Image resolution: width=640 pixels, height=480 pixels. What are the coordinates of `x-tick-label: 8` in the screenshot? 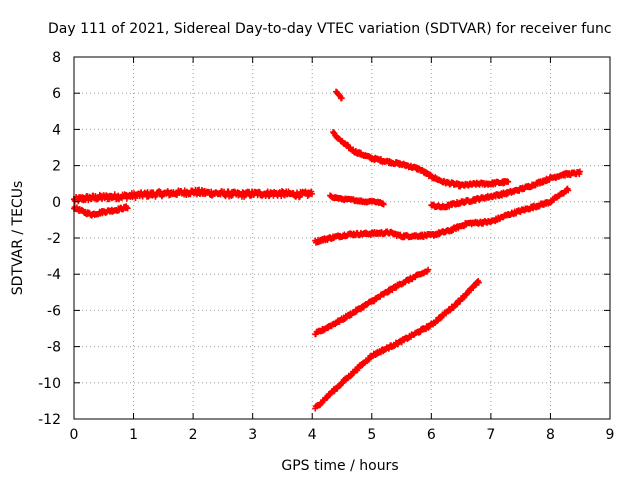 It's located at (550, 435).